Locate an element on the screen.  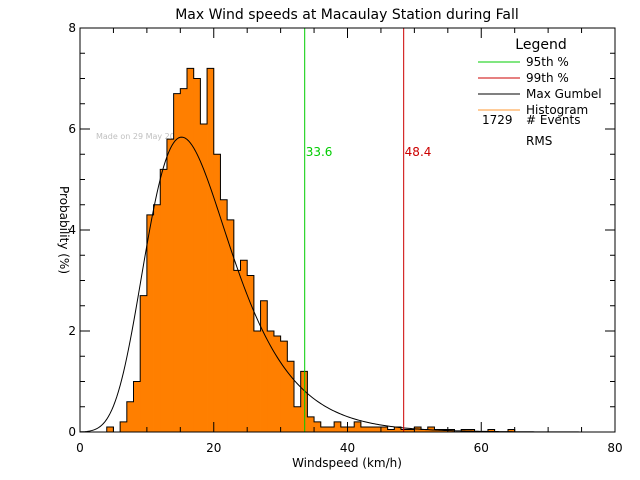
x-tick-label: 60 is located at coordinates (481, 448).